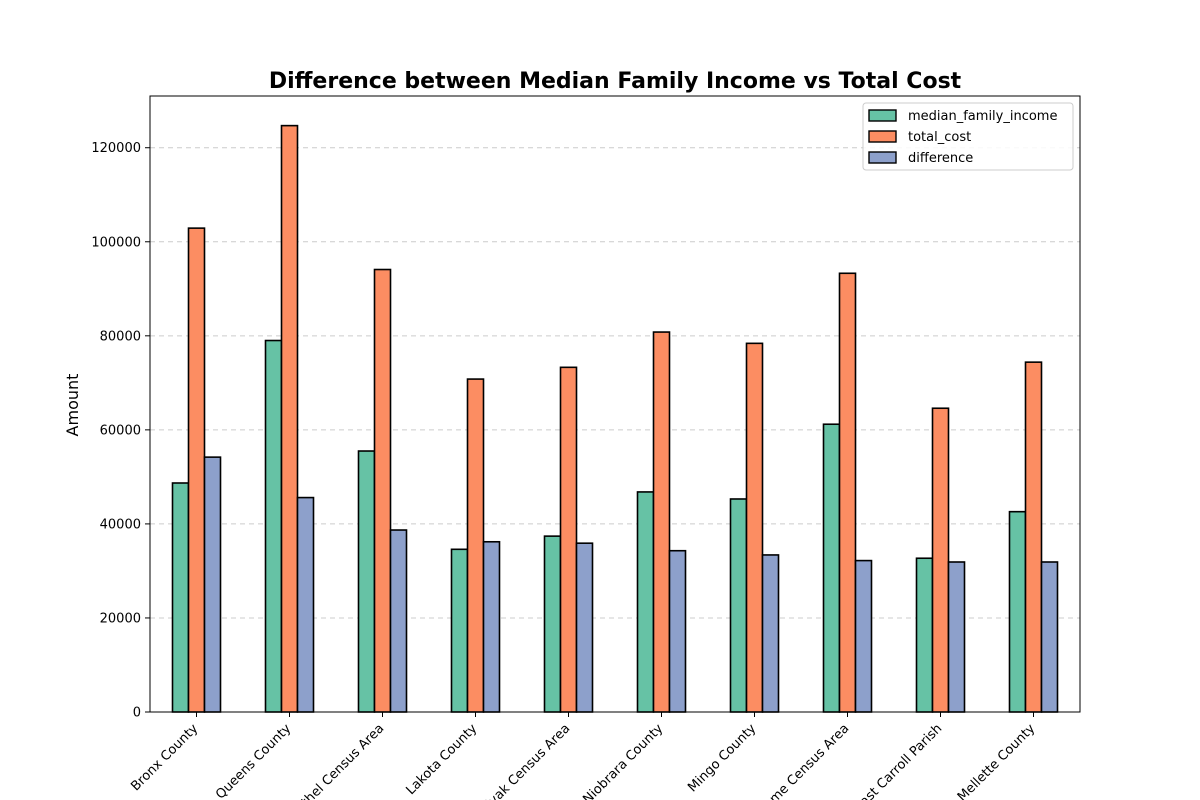 The image size is (1200, 800). What do you see at coordinates (722, 758) in the screenshot?
I see `x-tick-label: Mingo County` at bounding box center [722, 758].